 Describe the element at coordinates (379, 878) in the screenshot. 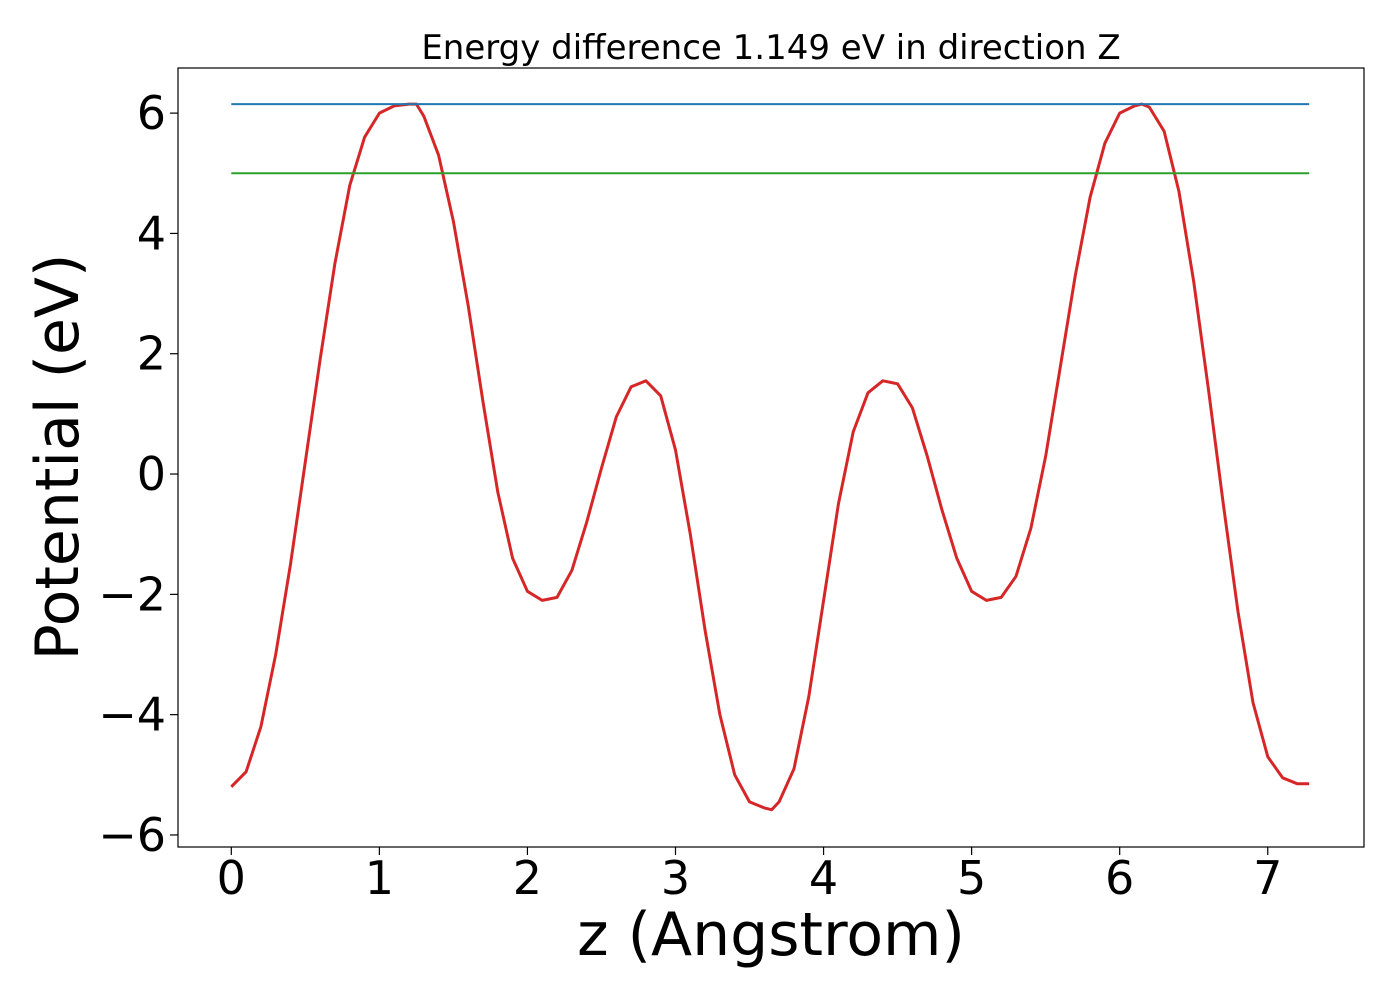

I see `x-tick-label: 1` at that location.